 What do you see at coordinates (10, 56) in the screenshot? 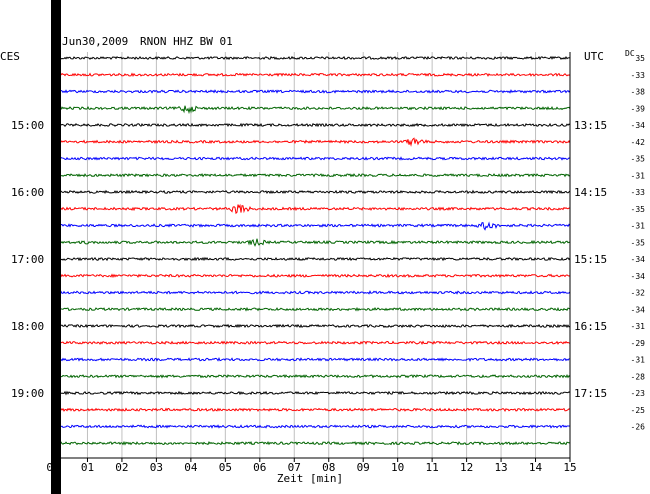
I see `left-timezone-label: CES` at bounding box center [10, 56].